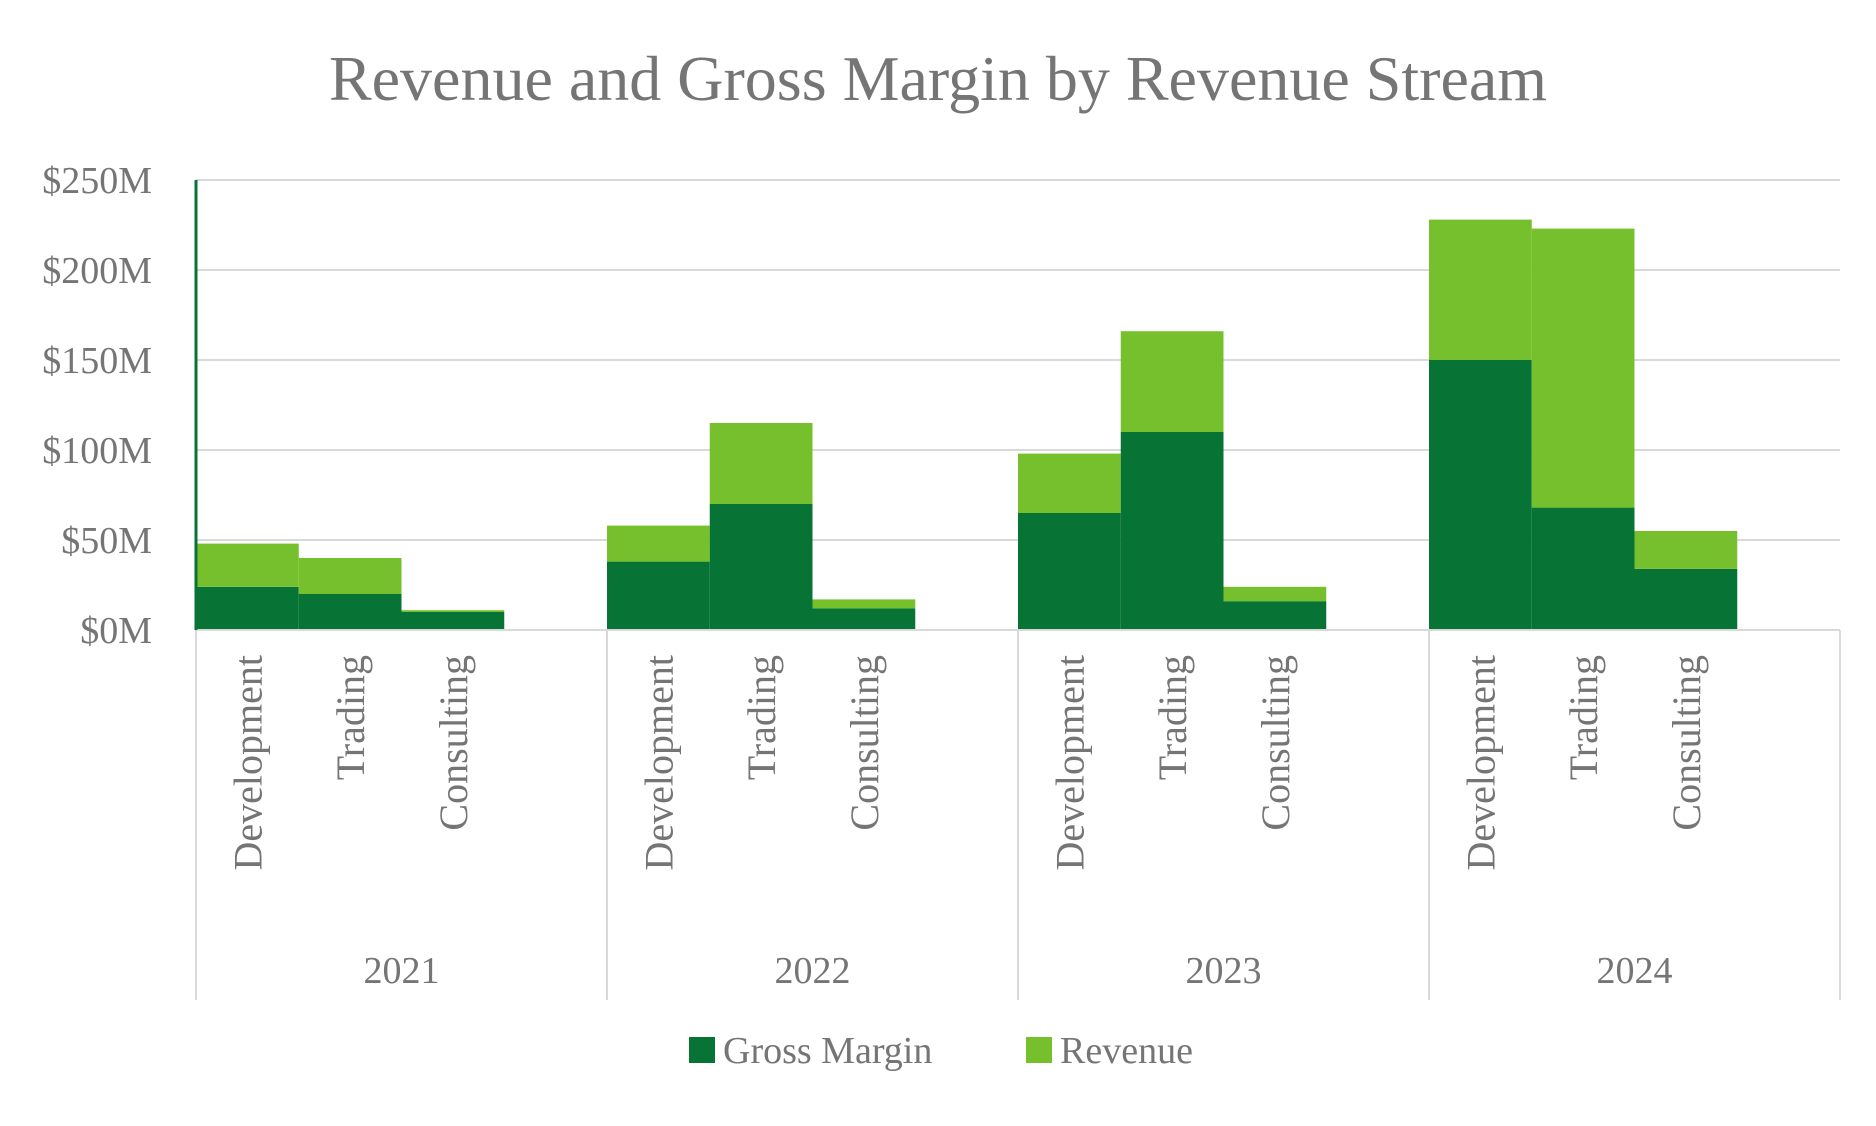 This screenshot has width=1876, height=1126. What do you see at coordinates (1583, 568) in the screenshot?
I see `bar-gross-margin-2024-trading` at bounding box center [1583, 568].